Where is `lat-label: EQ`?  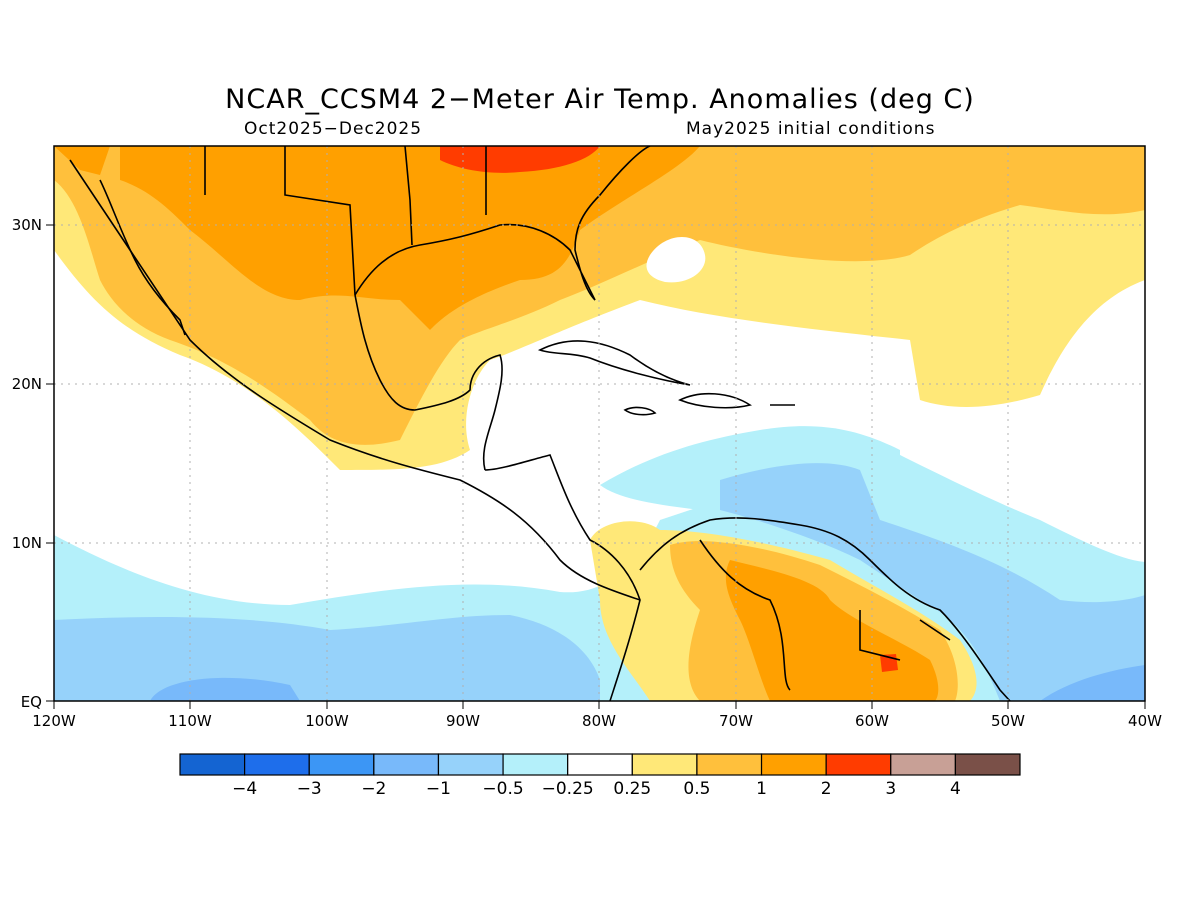 lat-label: EQ is located at coordinates (31, 702).